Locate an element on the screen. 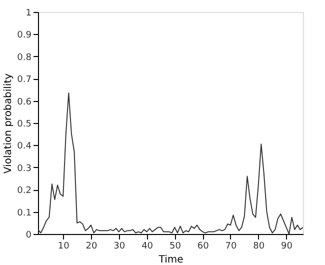 The image size is (325, 265). x-tick-label: 30 is located at coordinates (120, 247).